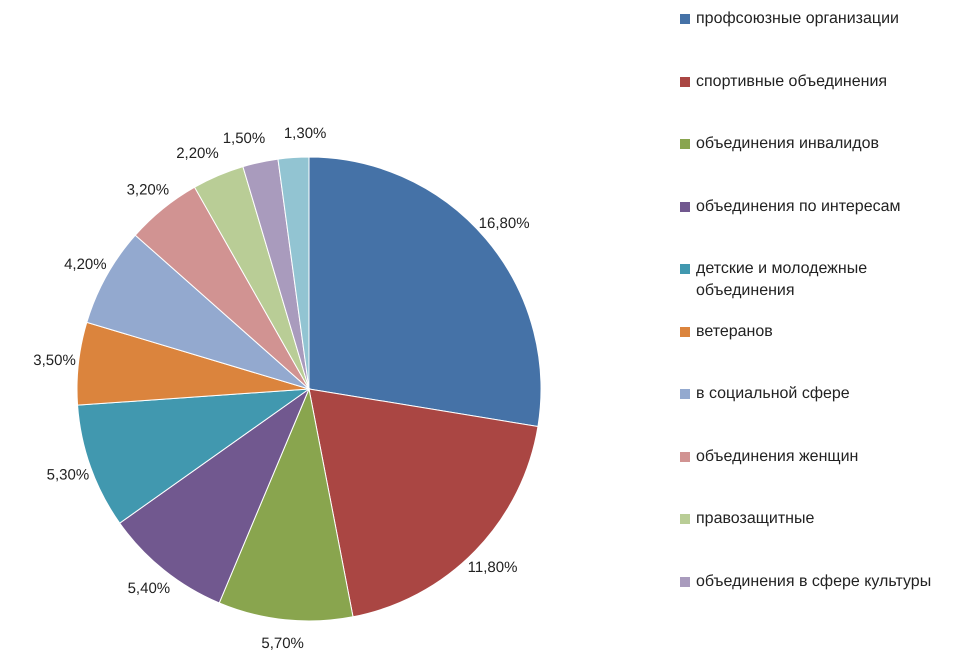 This screenshot has width=979, height=653. Describe the element at coordinates (68, 475) in the screenshot. I see `data-label: 5,30%` at that location.